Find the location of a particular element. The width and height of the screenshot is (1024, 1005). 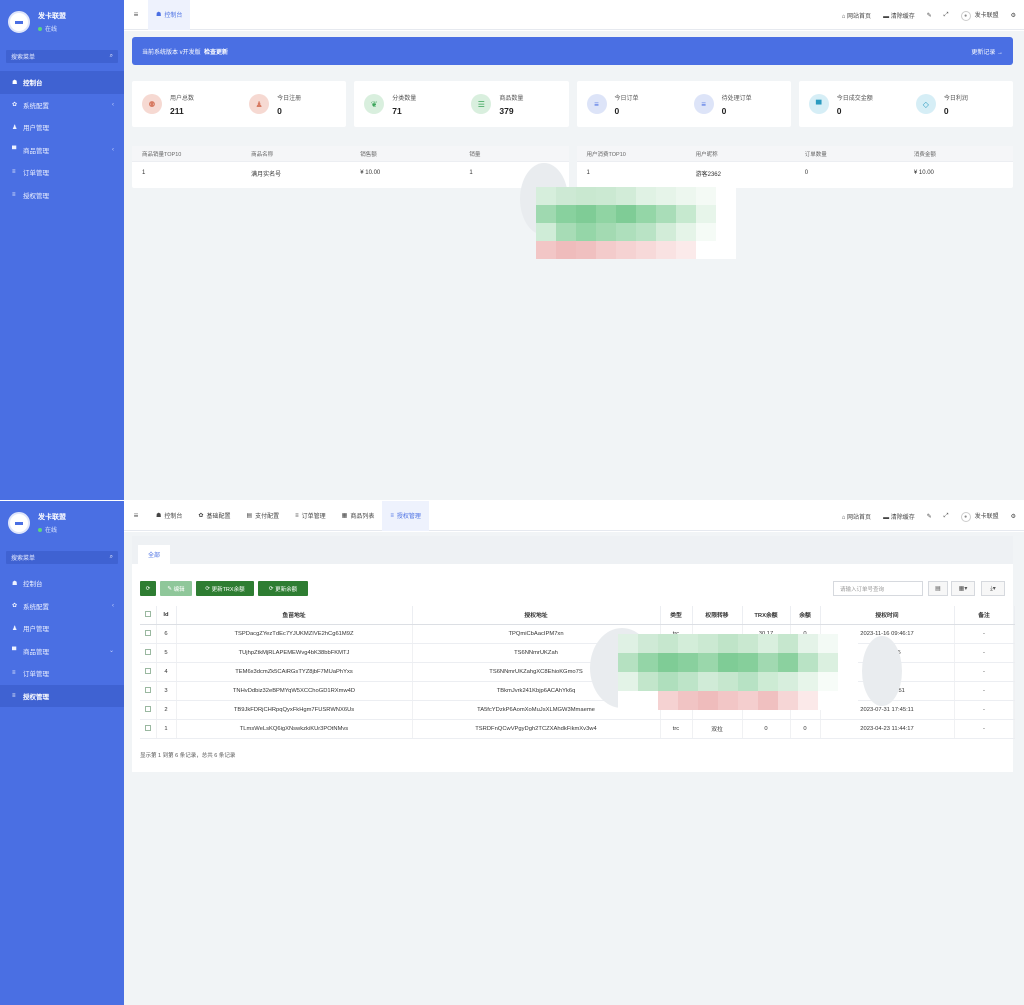

brand-name: 发卡联盟 is located at coordinates (52, 16).